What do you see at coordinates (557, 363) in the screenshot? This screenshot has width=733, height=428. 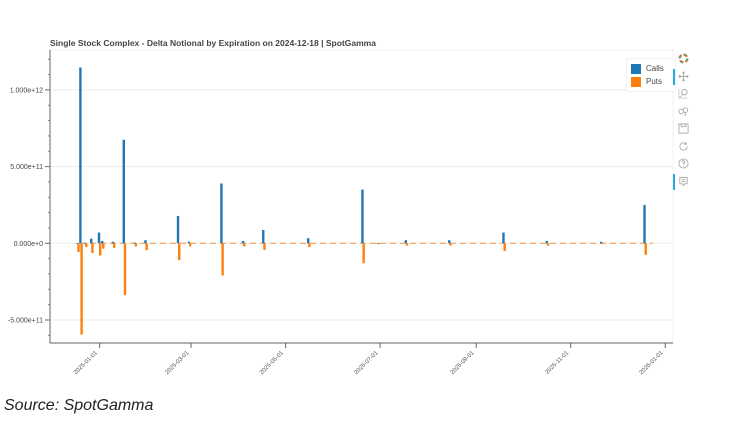 I see `x-tick-label: 2025-11-01` at bounding box center [557, 363].